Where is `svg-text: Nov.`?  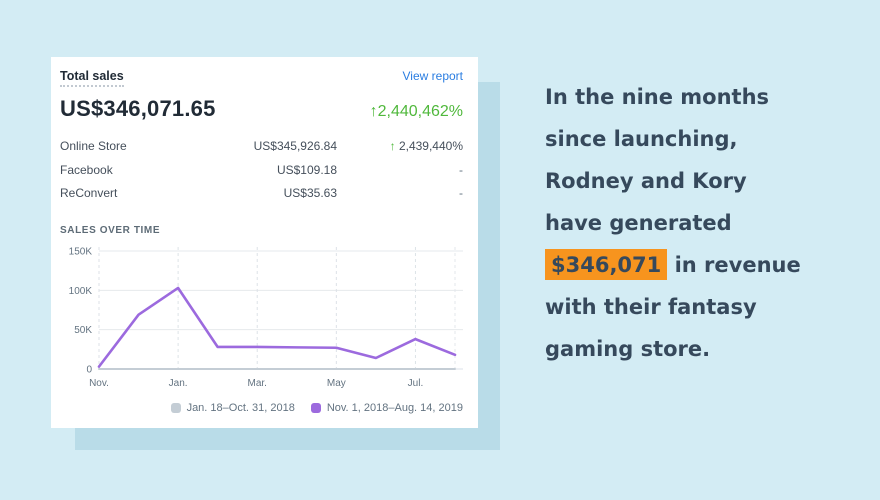
svg-text: Nov. is located at coordinates (99, 383).